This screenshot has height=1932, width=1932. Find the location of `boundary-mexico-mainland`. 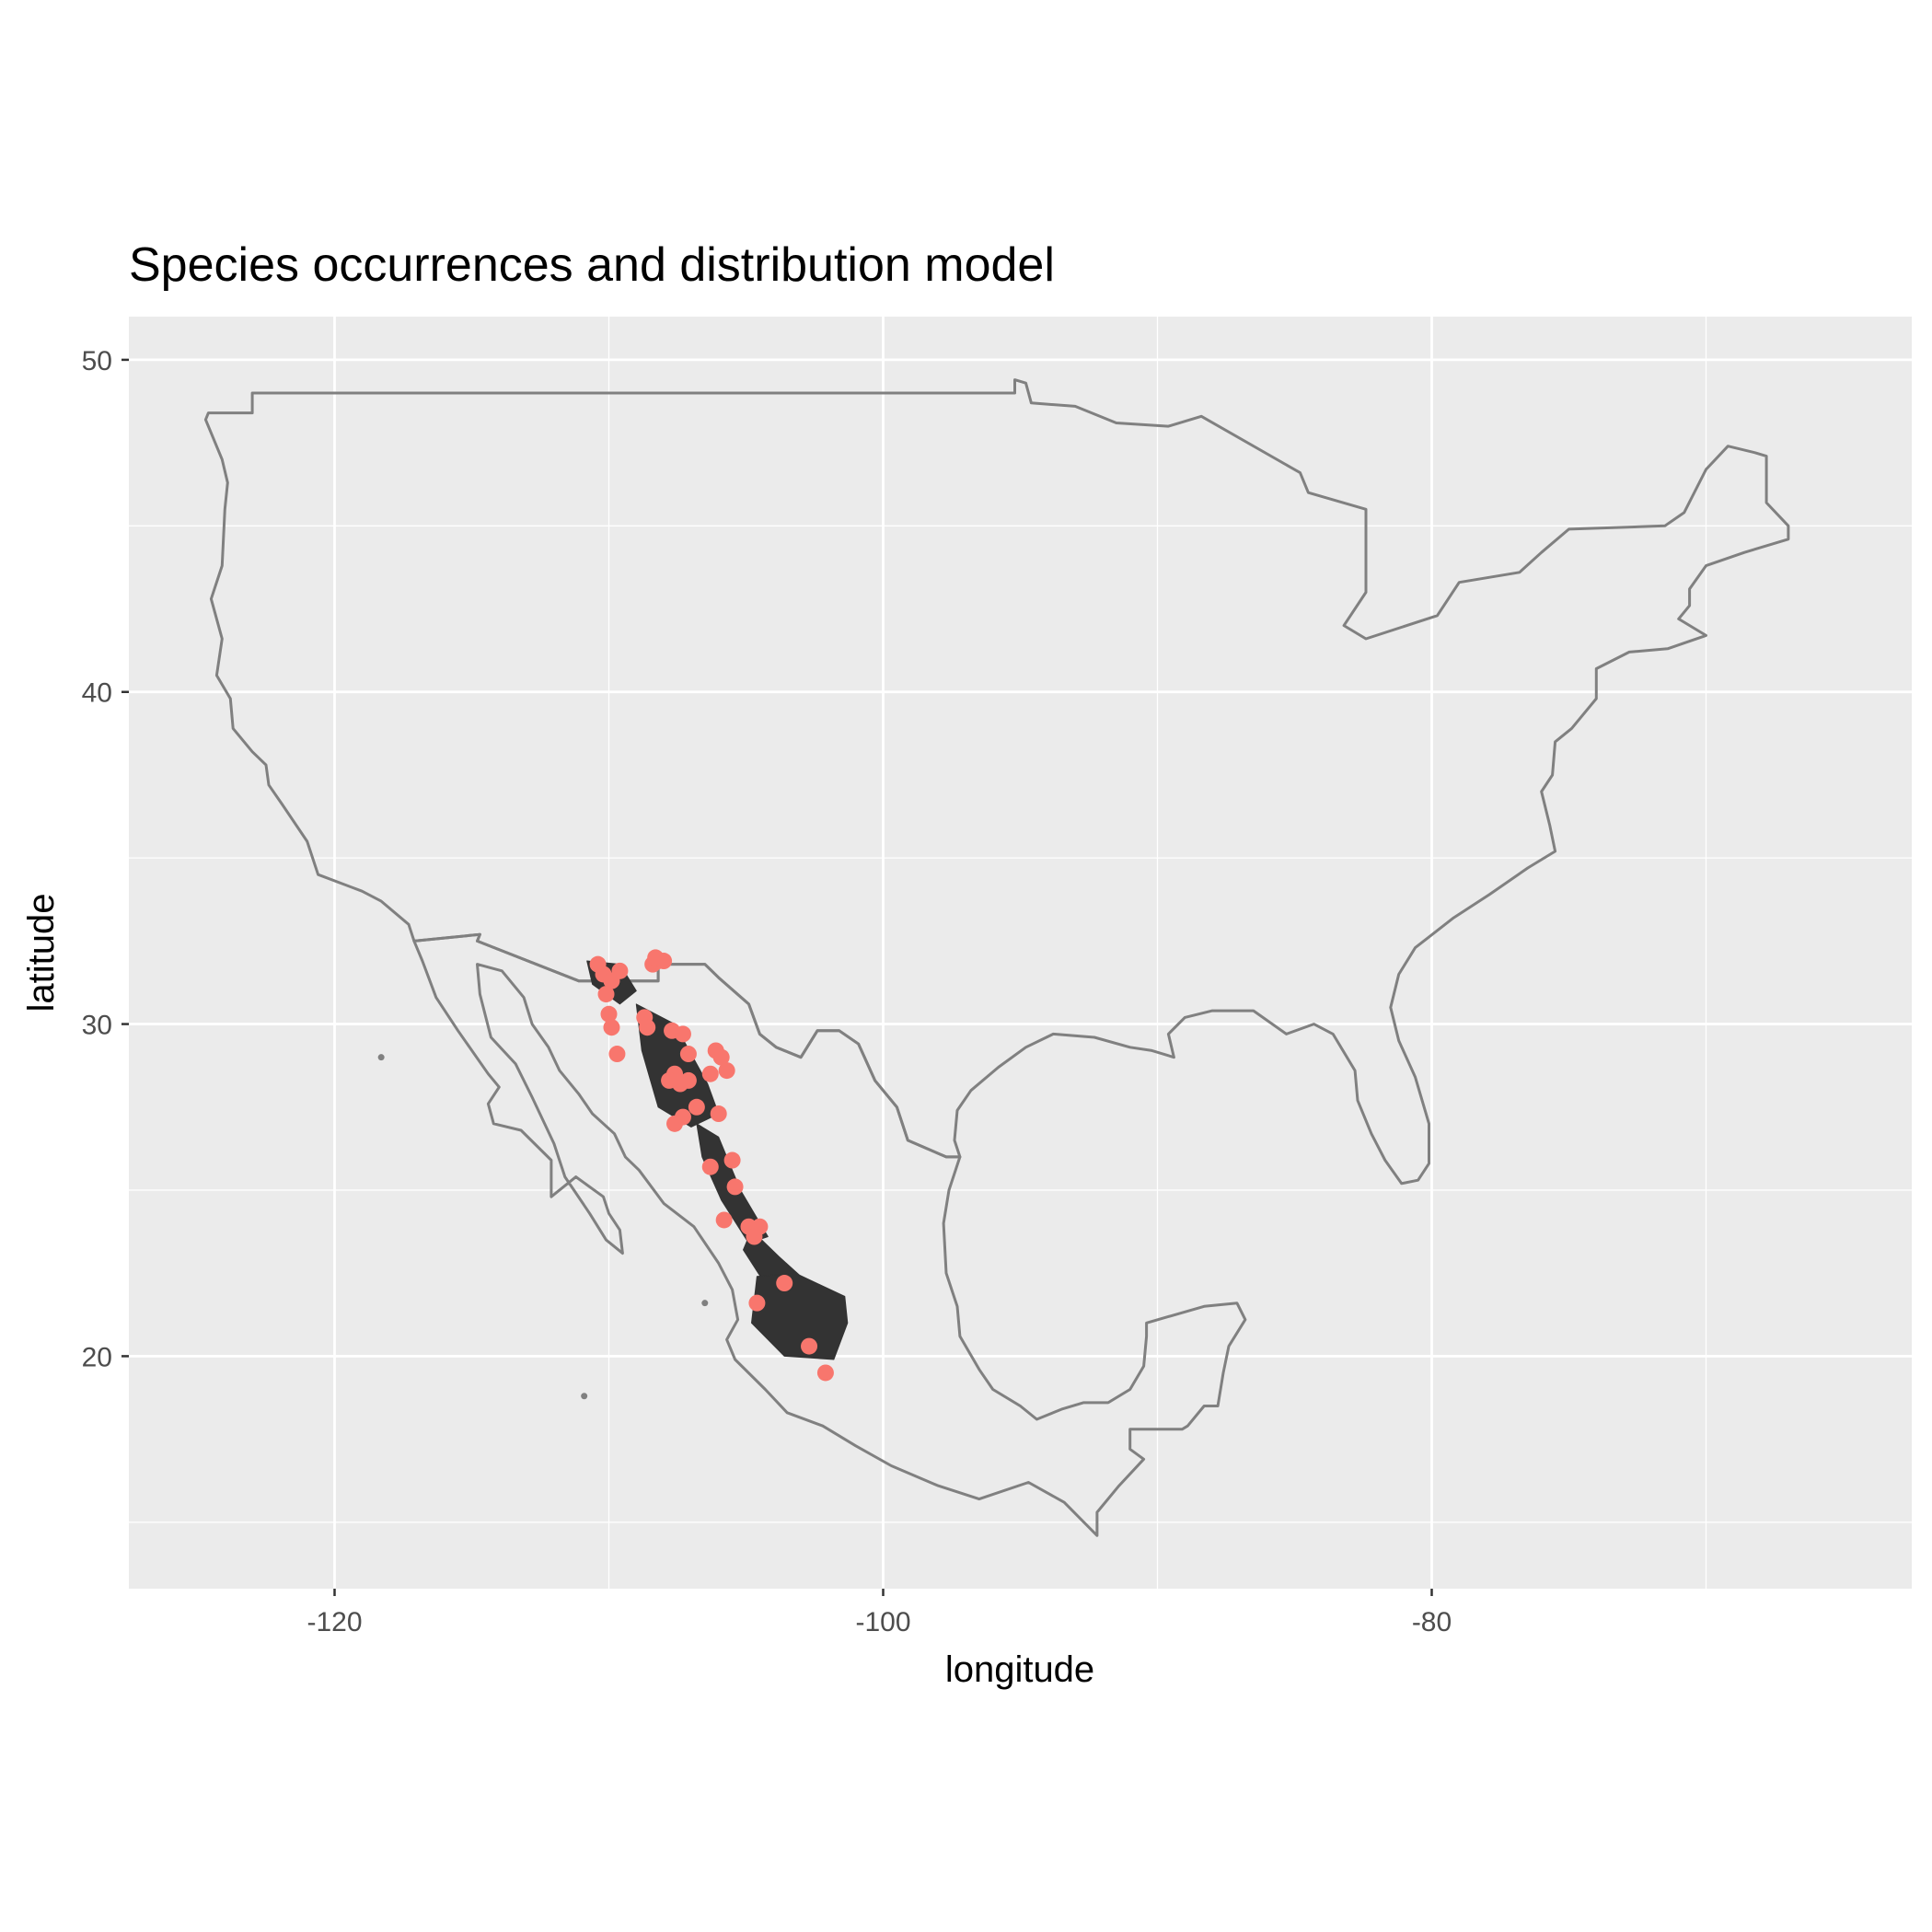

boundary-mexico-mainland is located at coordinates (830, 1234).